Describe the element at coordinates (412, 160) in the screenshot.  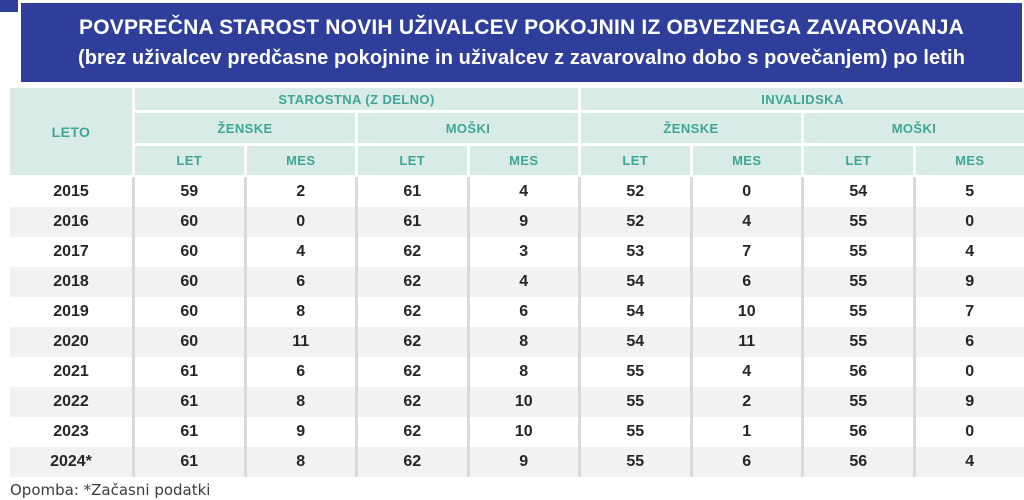
I see `col-unit-let-2: LET` at that location.